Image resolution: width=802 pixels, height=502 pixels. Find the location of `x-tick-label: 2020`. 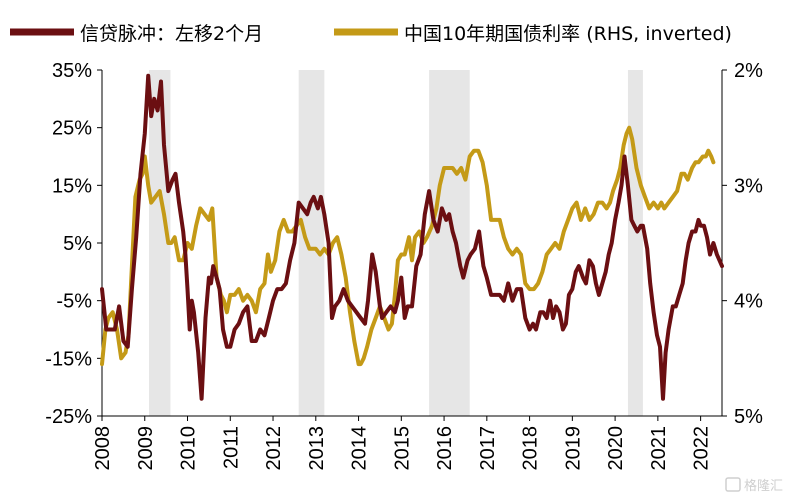

x-tick-label: 2020 is located at coordinates (616, 448).